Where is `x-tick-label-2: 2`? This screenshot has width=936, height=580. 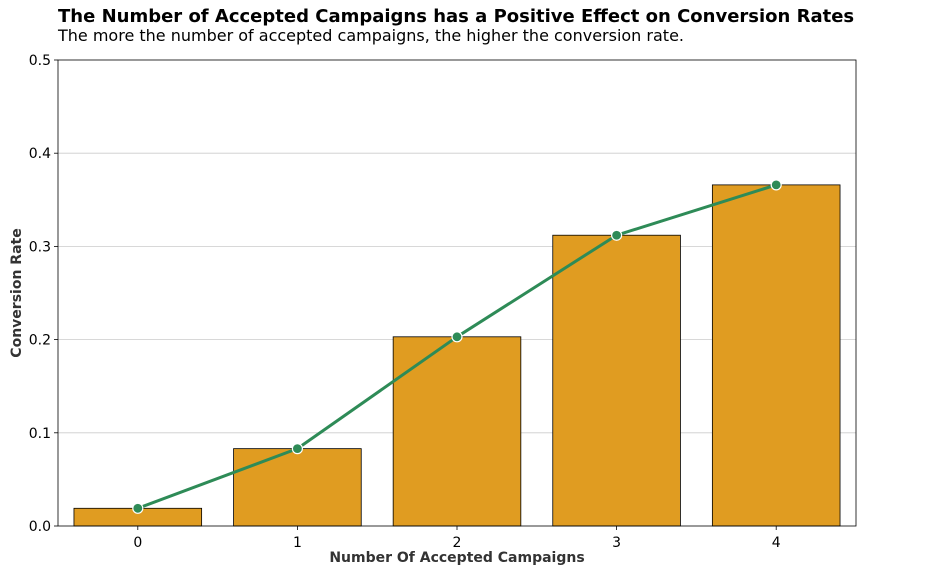
x-tick-label-2: 2 is located at coordinates (457, 543).